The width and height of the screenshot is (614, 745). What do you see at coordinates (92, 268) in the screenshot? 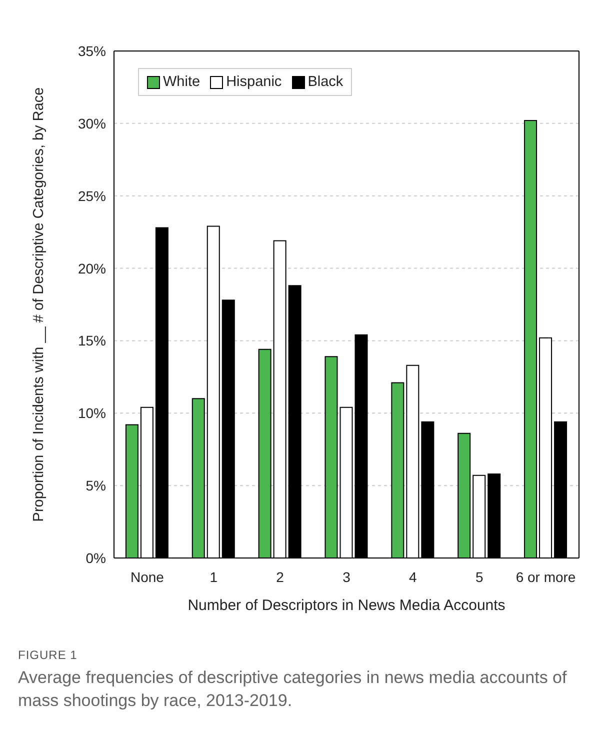
I see `y-tick-label: 20%` at bounding box center [92, 268].